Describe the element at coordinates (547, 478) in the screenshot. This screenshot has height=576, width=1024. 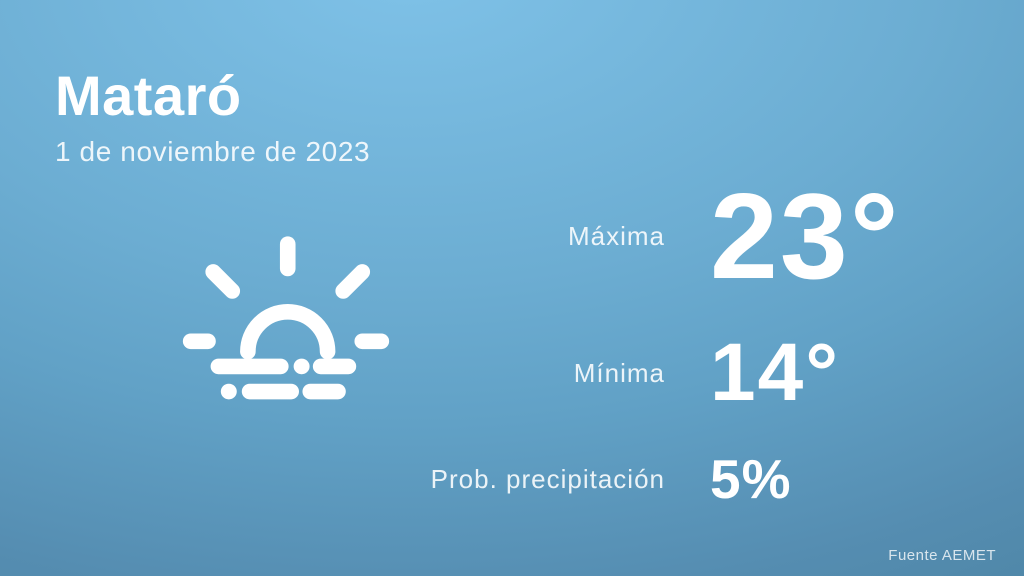
I see `precipitation-label: Prob. precipitación` at that location.